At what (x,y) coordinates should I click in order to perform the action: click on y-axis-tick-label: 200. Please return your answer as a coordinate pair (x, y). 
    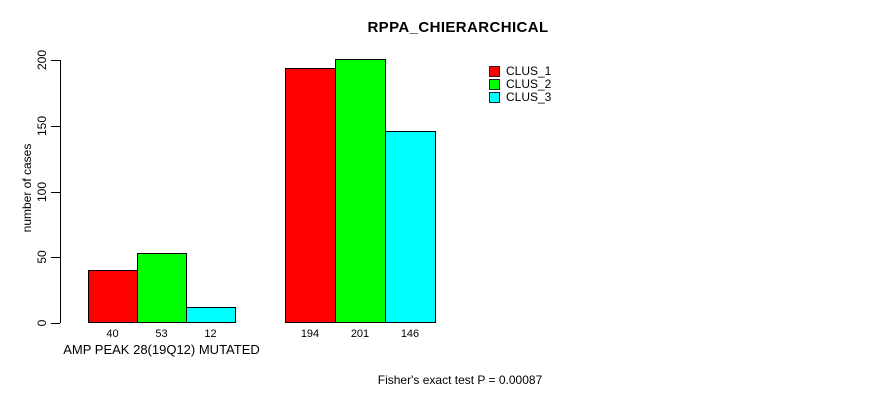
    Looking at the image, I should click on (42, 60).